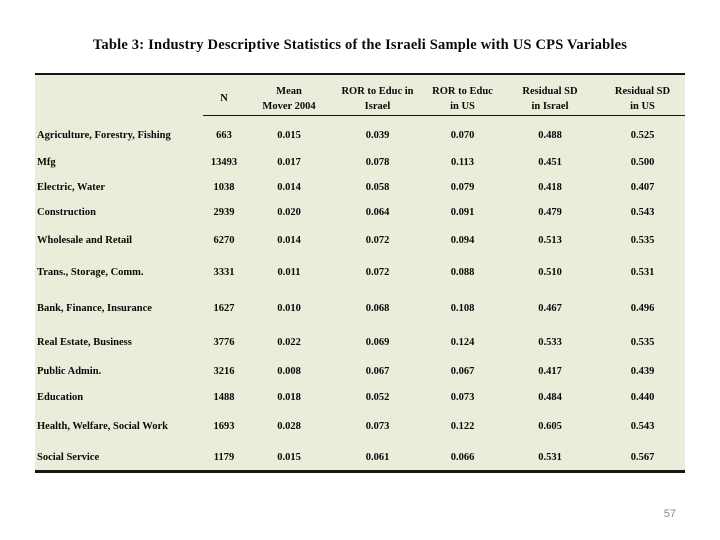 This screenshot has width=720, height=540. What do you see at coordinates (224, 426) in the screenshot?
I see `value-cell: 1693` at bounding box center [224, 426].